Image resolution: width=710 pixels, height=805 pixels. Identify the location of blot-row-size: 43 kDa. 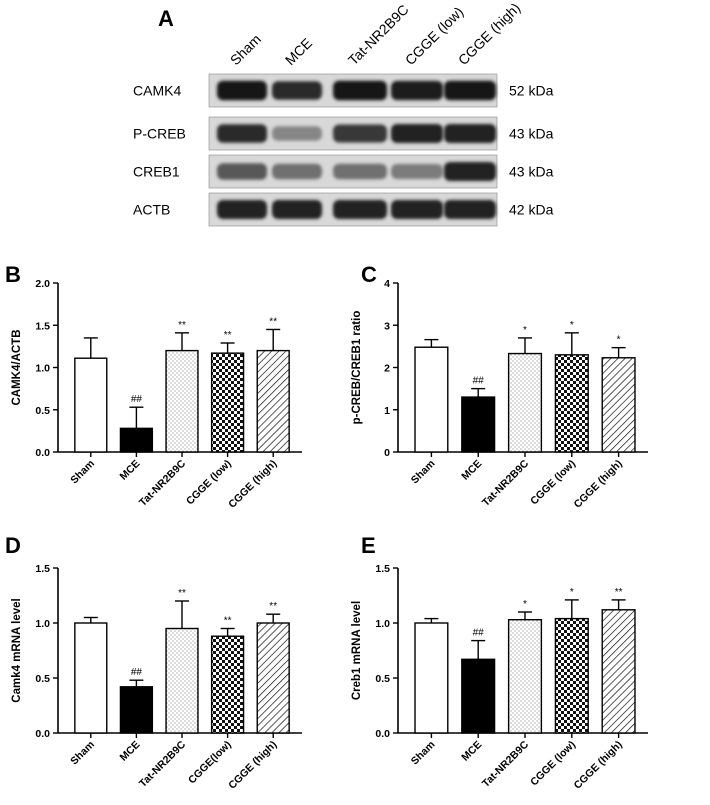
(531, 172).